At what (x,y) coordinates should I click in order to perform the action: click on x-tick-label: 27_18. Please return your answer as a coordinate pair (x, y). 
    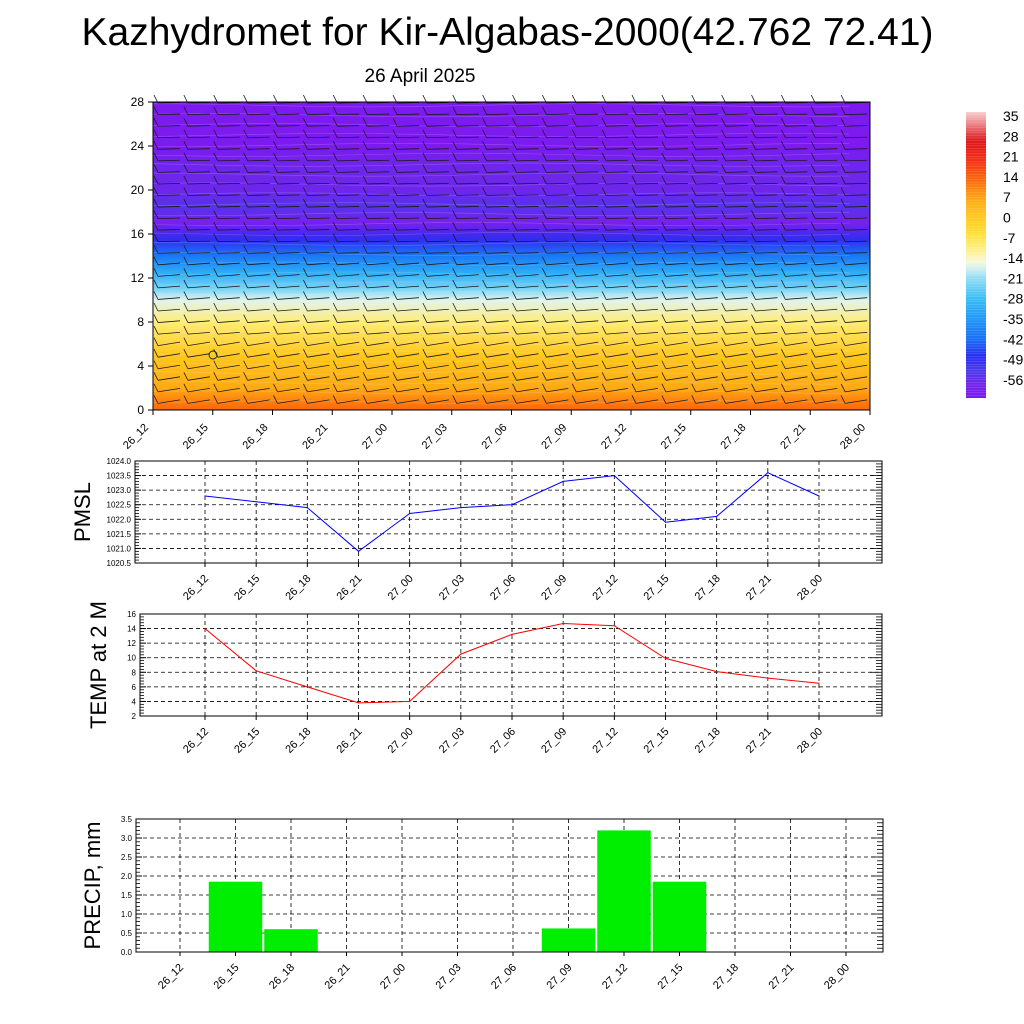
    Looking at the image, I should click on (708, 741).